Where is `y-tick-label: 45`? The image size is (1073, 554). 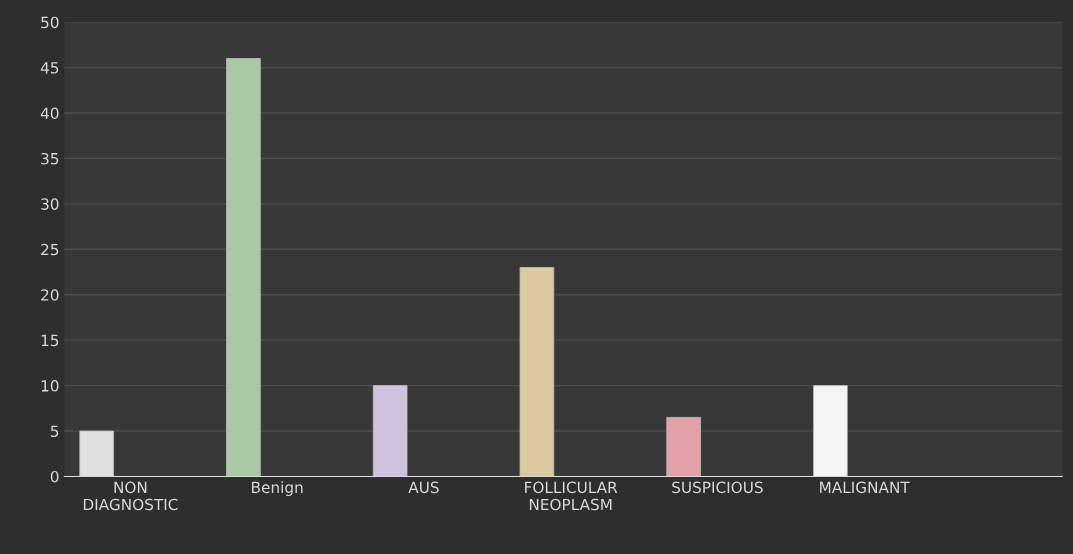
y-tick-label: 45 is located at coordinates (49, 68).